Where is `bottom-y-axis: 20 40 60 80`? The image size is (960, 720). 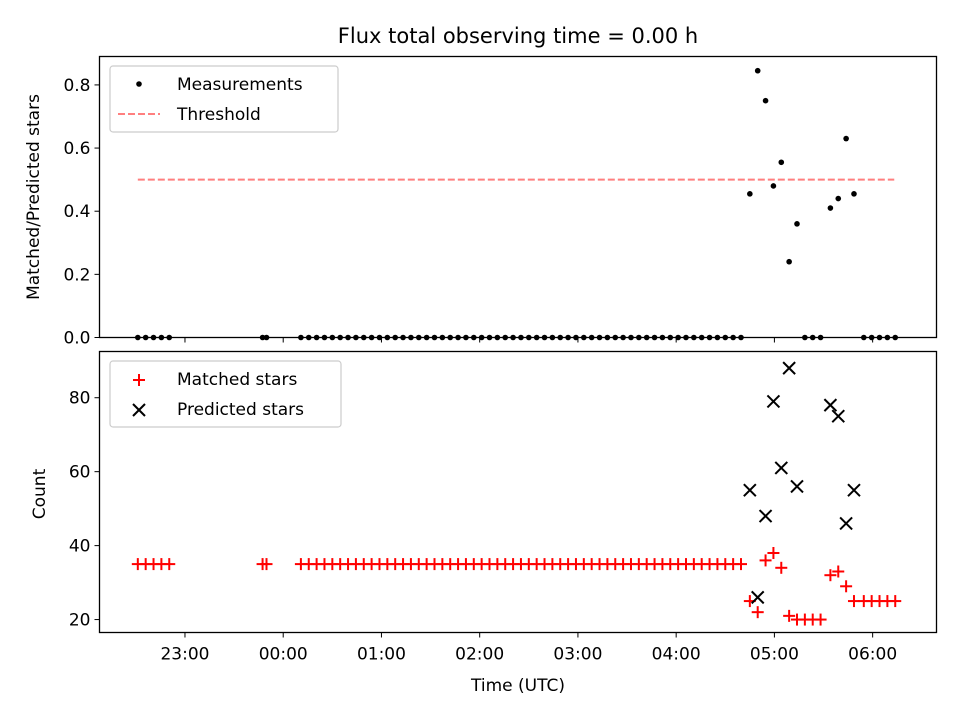 bottom-y-axis: 20 40 60 80 is located at coordinates (84, 510).